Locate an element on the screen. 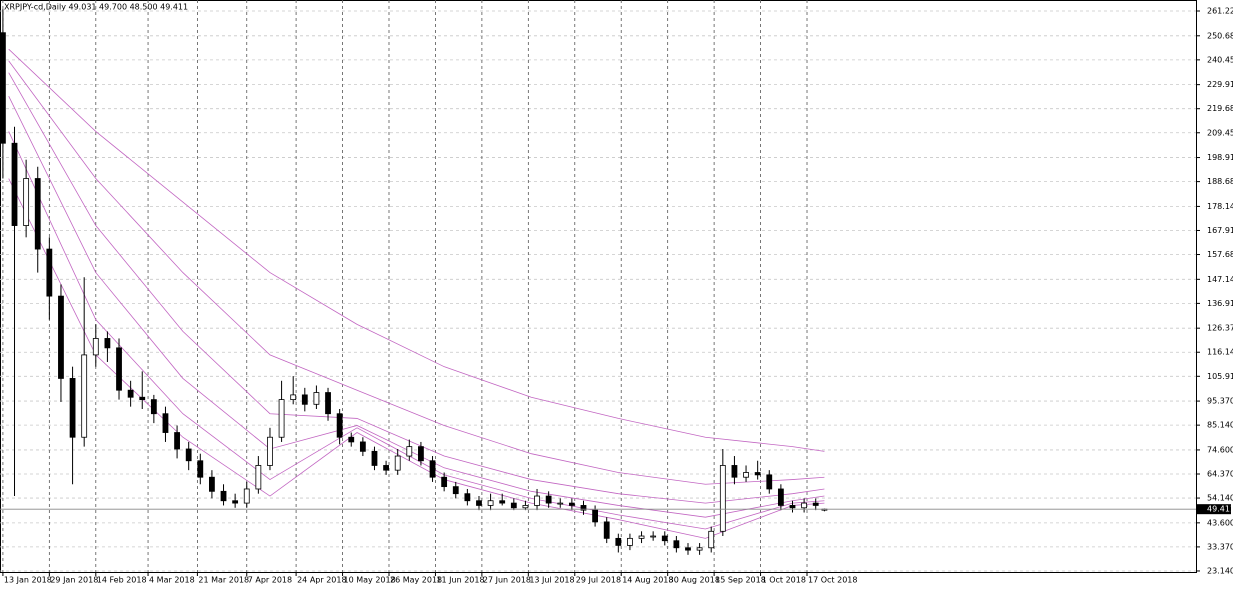 The width and height of the screenshot is (1233, 589). x-tick-label: 11 Jun 2018 is located at coordinates (460, 580).